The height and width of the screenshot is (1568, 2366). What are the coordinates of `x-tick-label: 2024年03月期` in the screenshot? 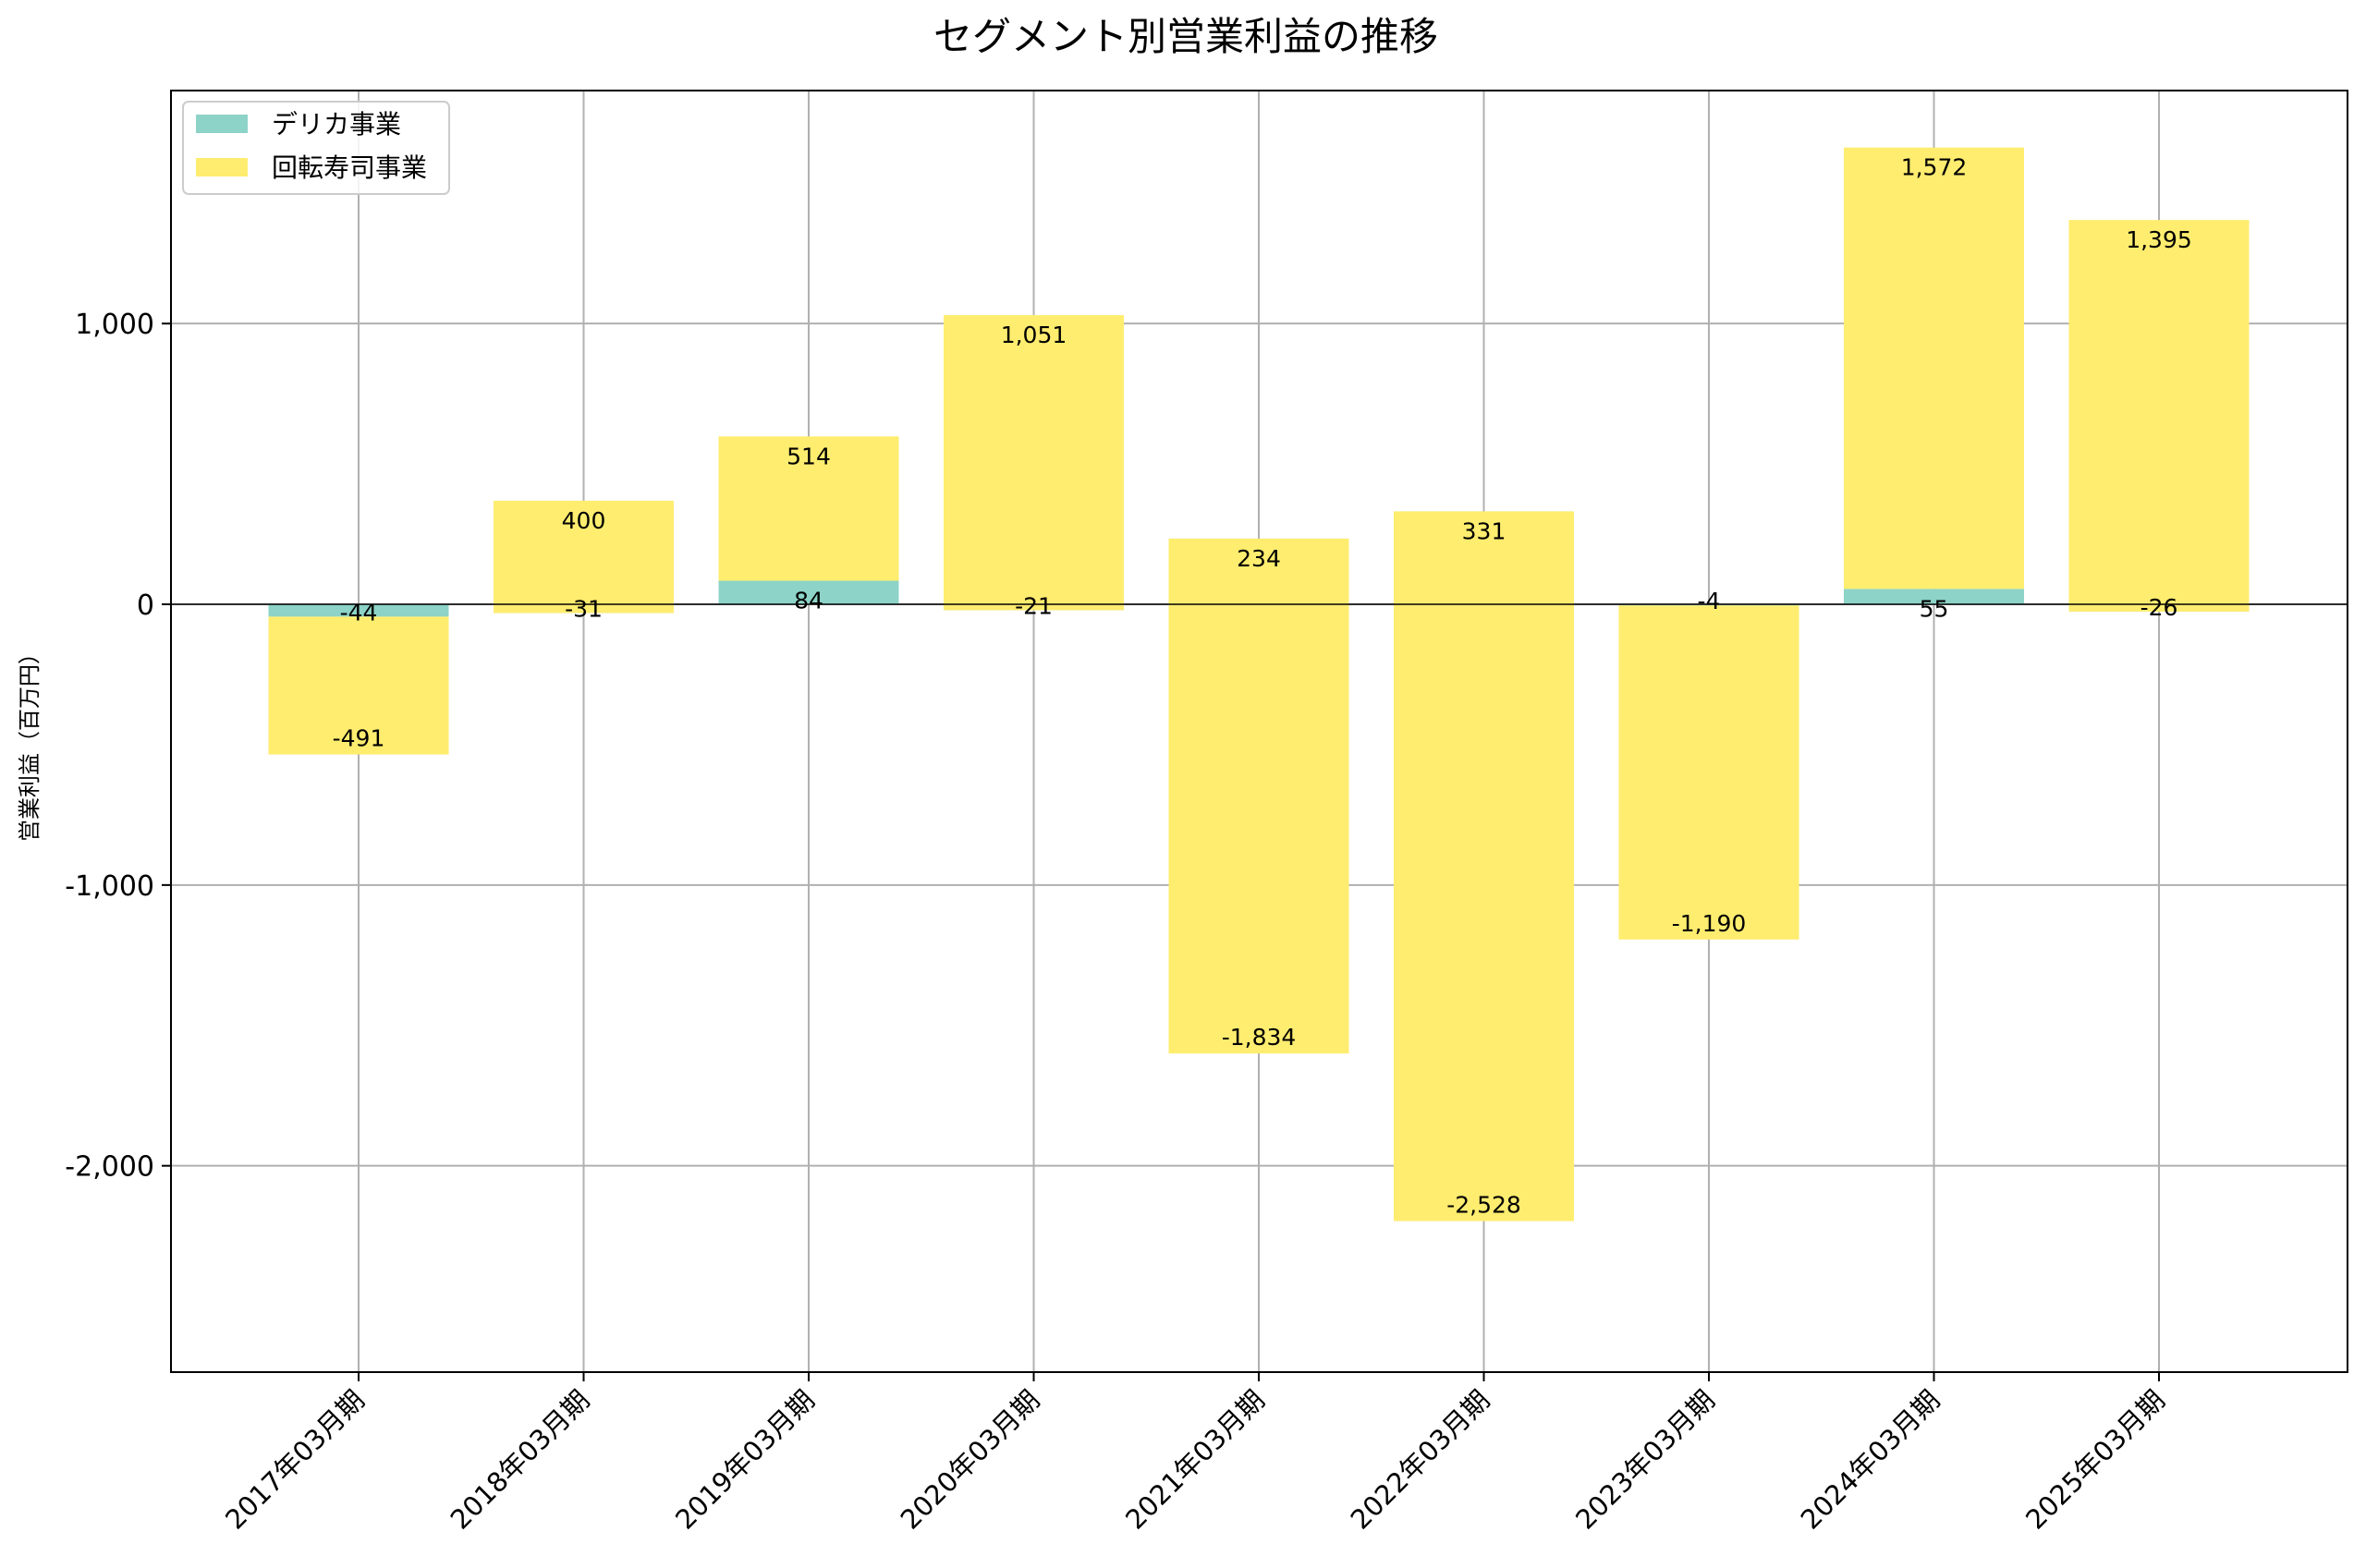 It's located at (1871, 1460).